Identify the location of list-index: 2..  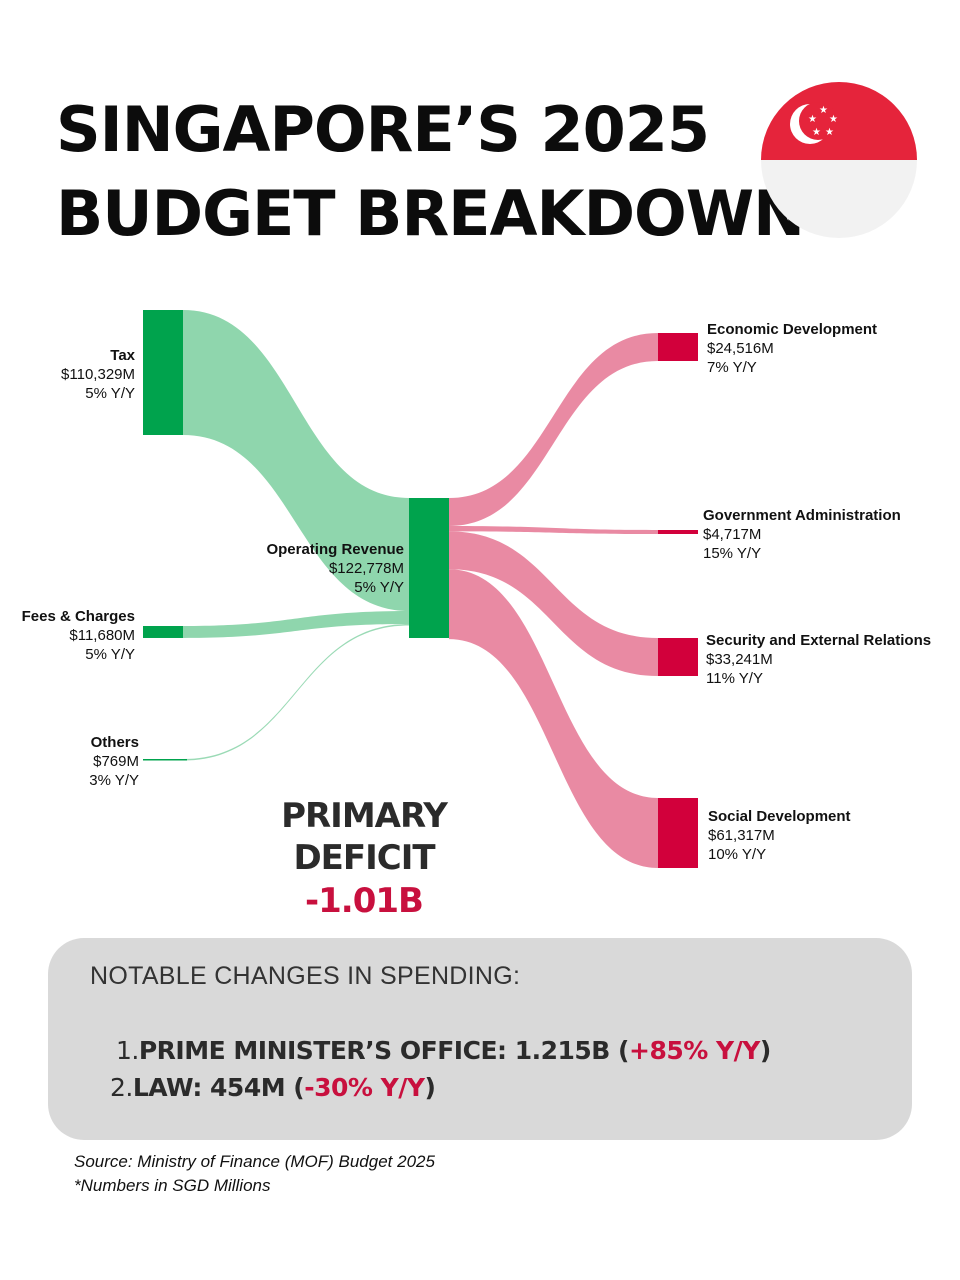
(121, 1087).